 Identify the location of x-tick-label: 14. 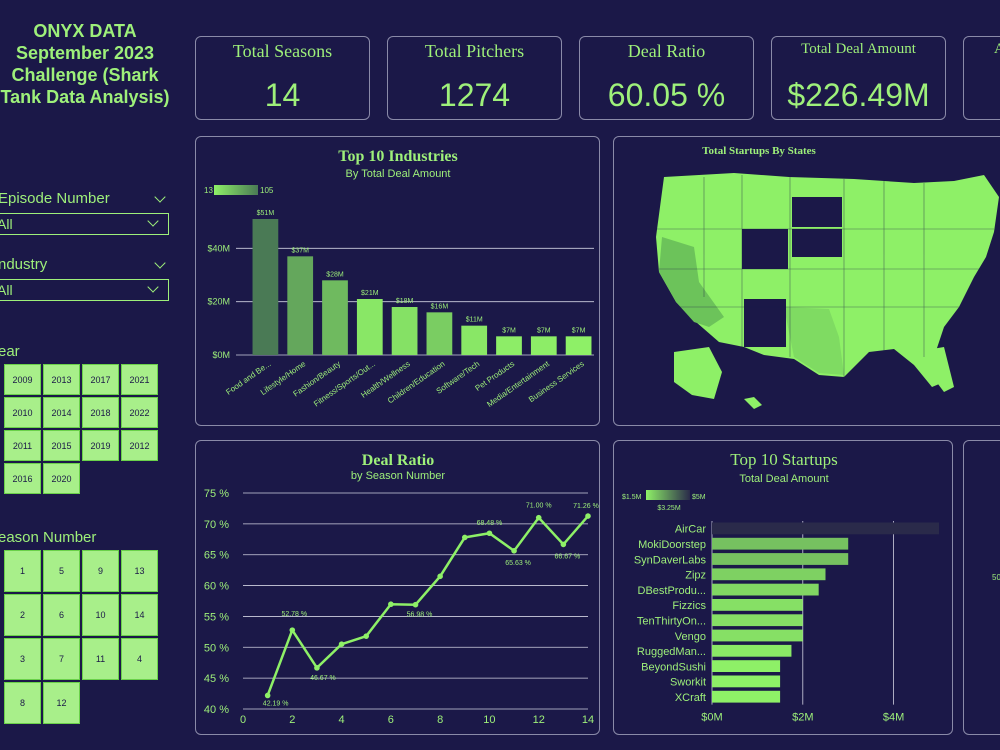
(588, 720).